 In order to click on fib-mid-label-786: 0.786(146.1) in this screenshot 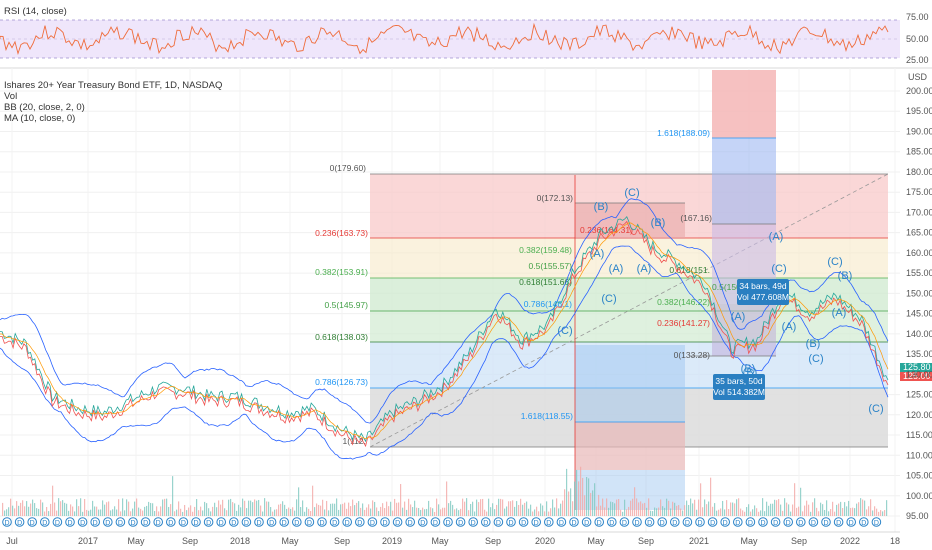, I will do `click(548, 304)`.